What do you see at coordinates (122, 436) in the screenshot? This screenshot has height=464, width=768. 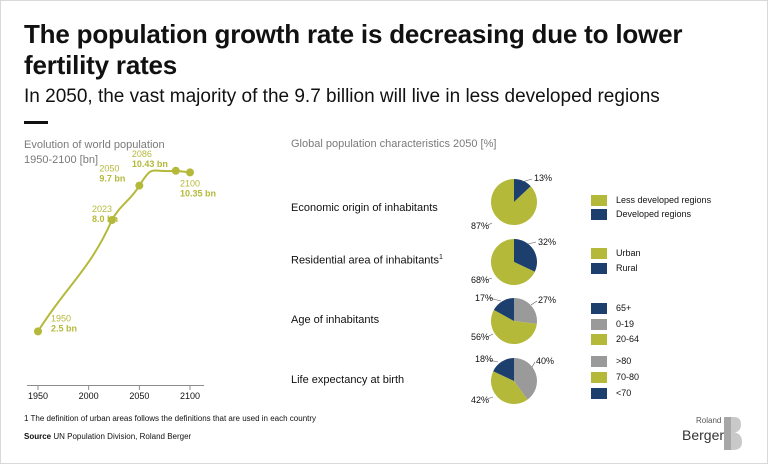 I see `source-text: UN Population Division, Roland Berger` at bounding box center [122, 436].